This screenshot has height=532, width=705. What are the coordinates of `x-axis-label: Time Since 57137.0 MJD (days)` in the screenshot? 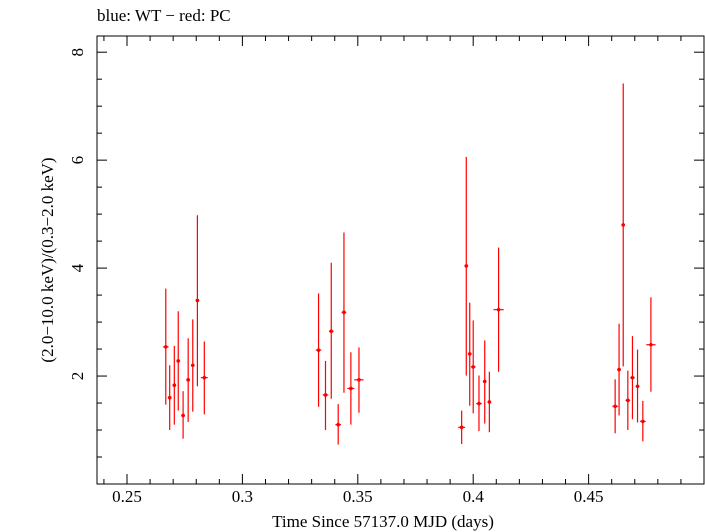 It's located at (383, 521).